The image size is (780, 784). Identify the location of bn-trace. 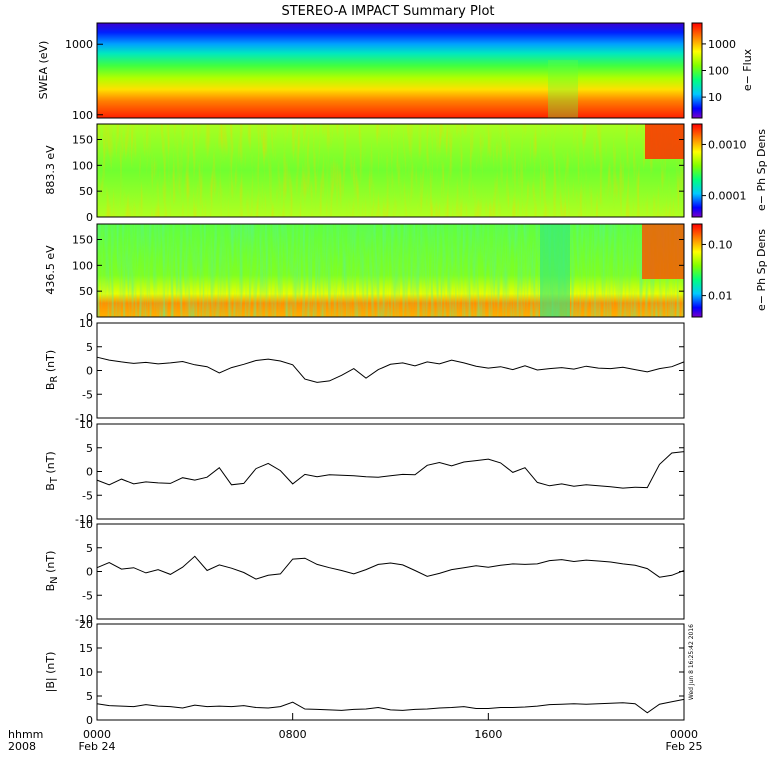
(390, 567).